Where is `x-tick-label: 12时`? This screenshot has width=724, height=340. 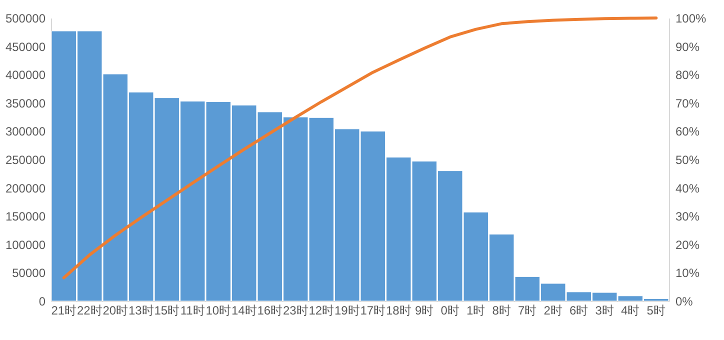 x-tick-label: 12时 is located at coordinates (321, 311).